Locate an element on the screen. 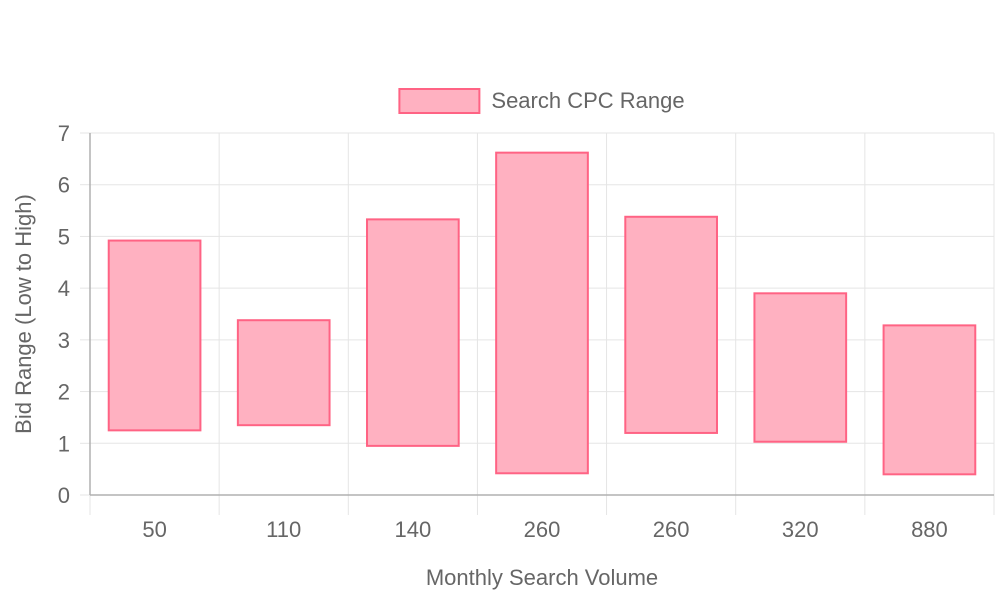 The height and width of the screenshot is (600, 1000). y-tick-label: 5 is located at coordinates (64, 236).